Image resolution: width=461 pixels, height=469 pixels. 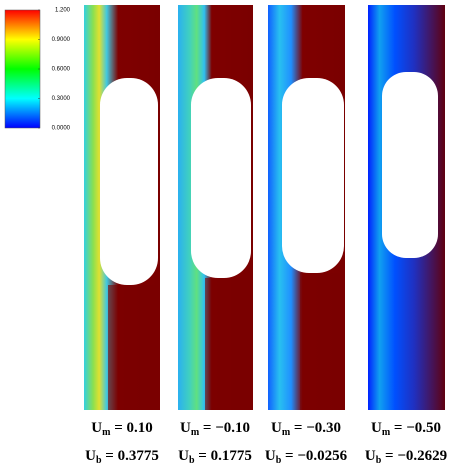 I want to click on colorbar, so click(x=22, y=69).